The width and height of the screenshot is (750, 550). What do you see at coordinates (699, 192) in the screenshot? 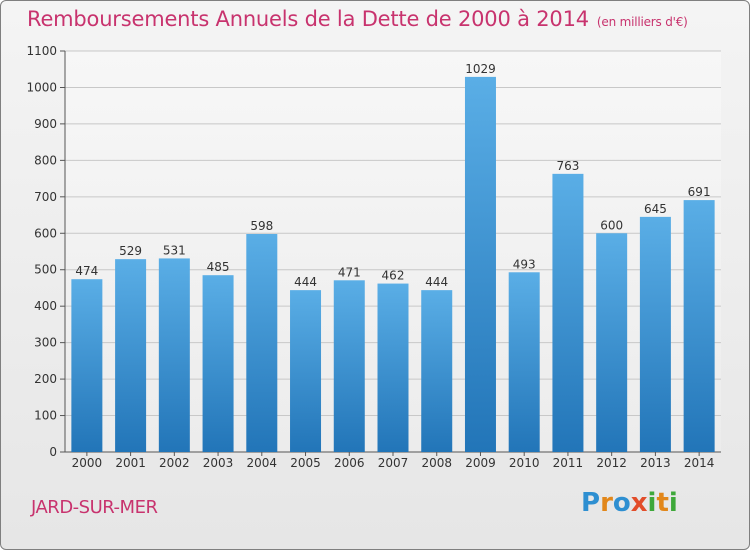
I see `data-label-2014: 691` at bounding box center [699, 192].